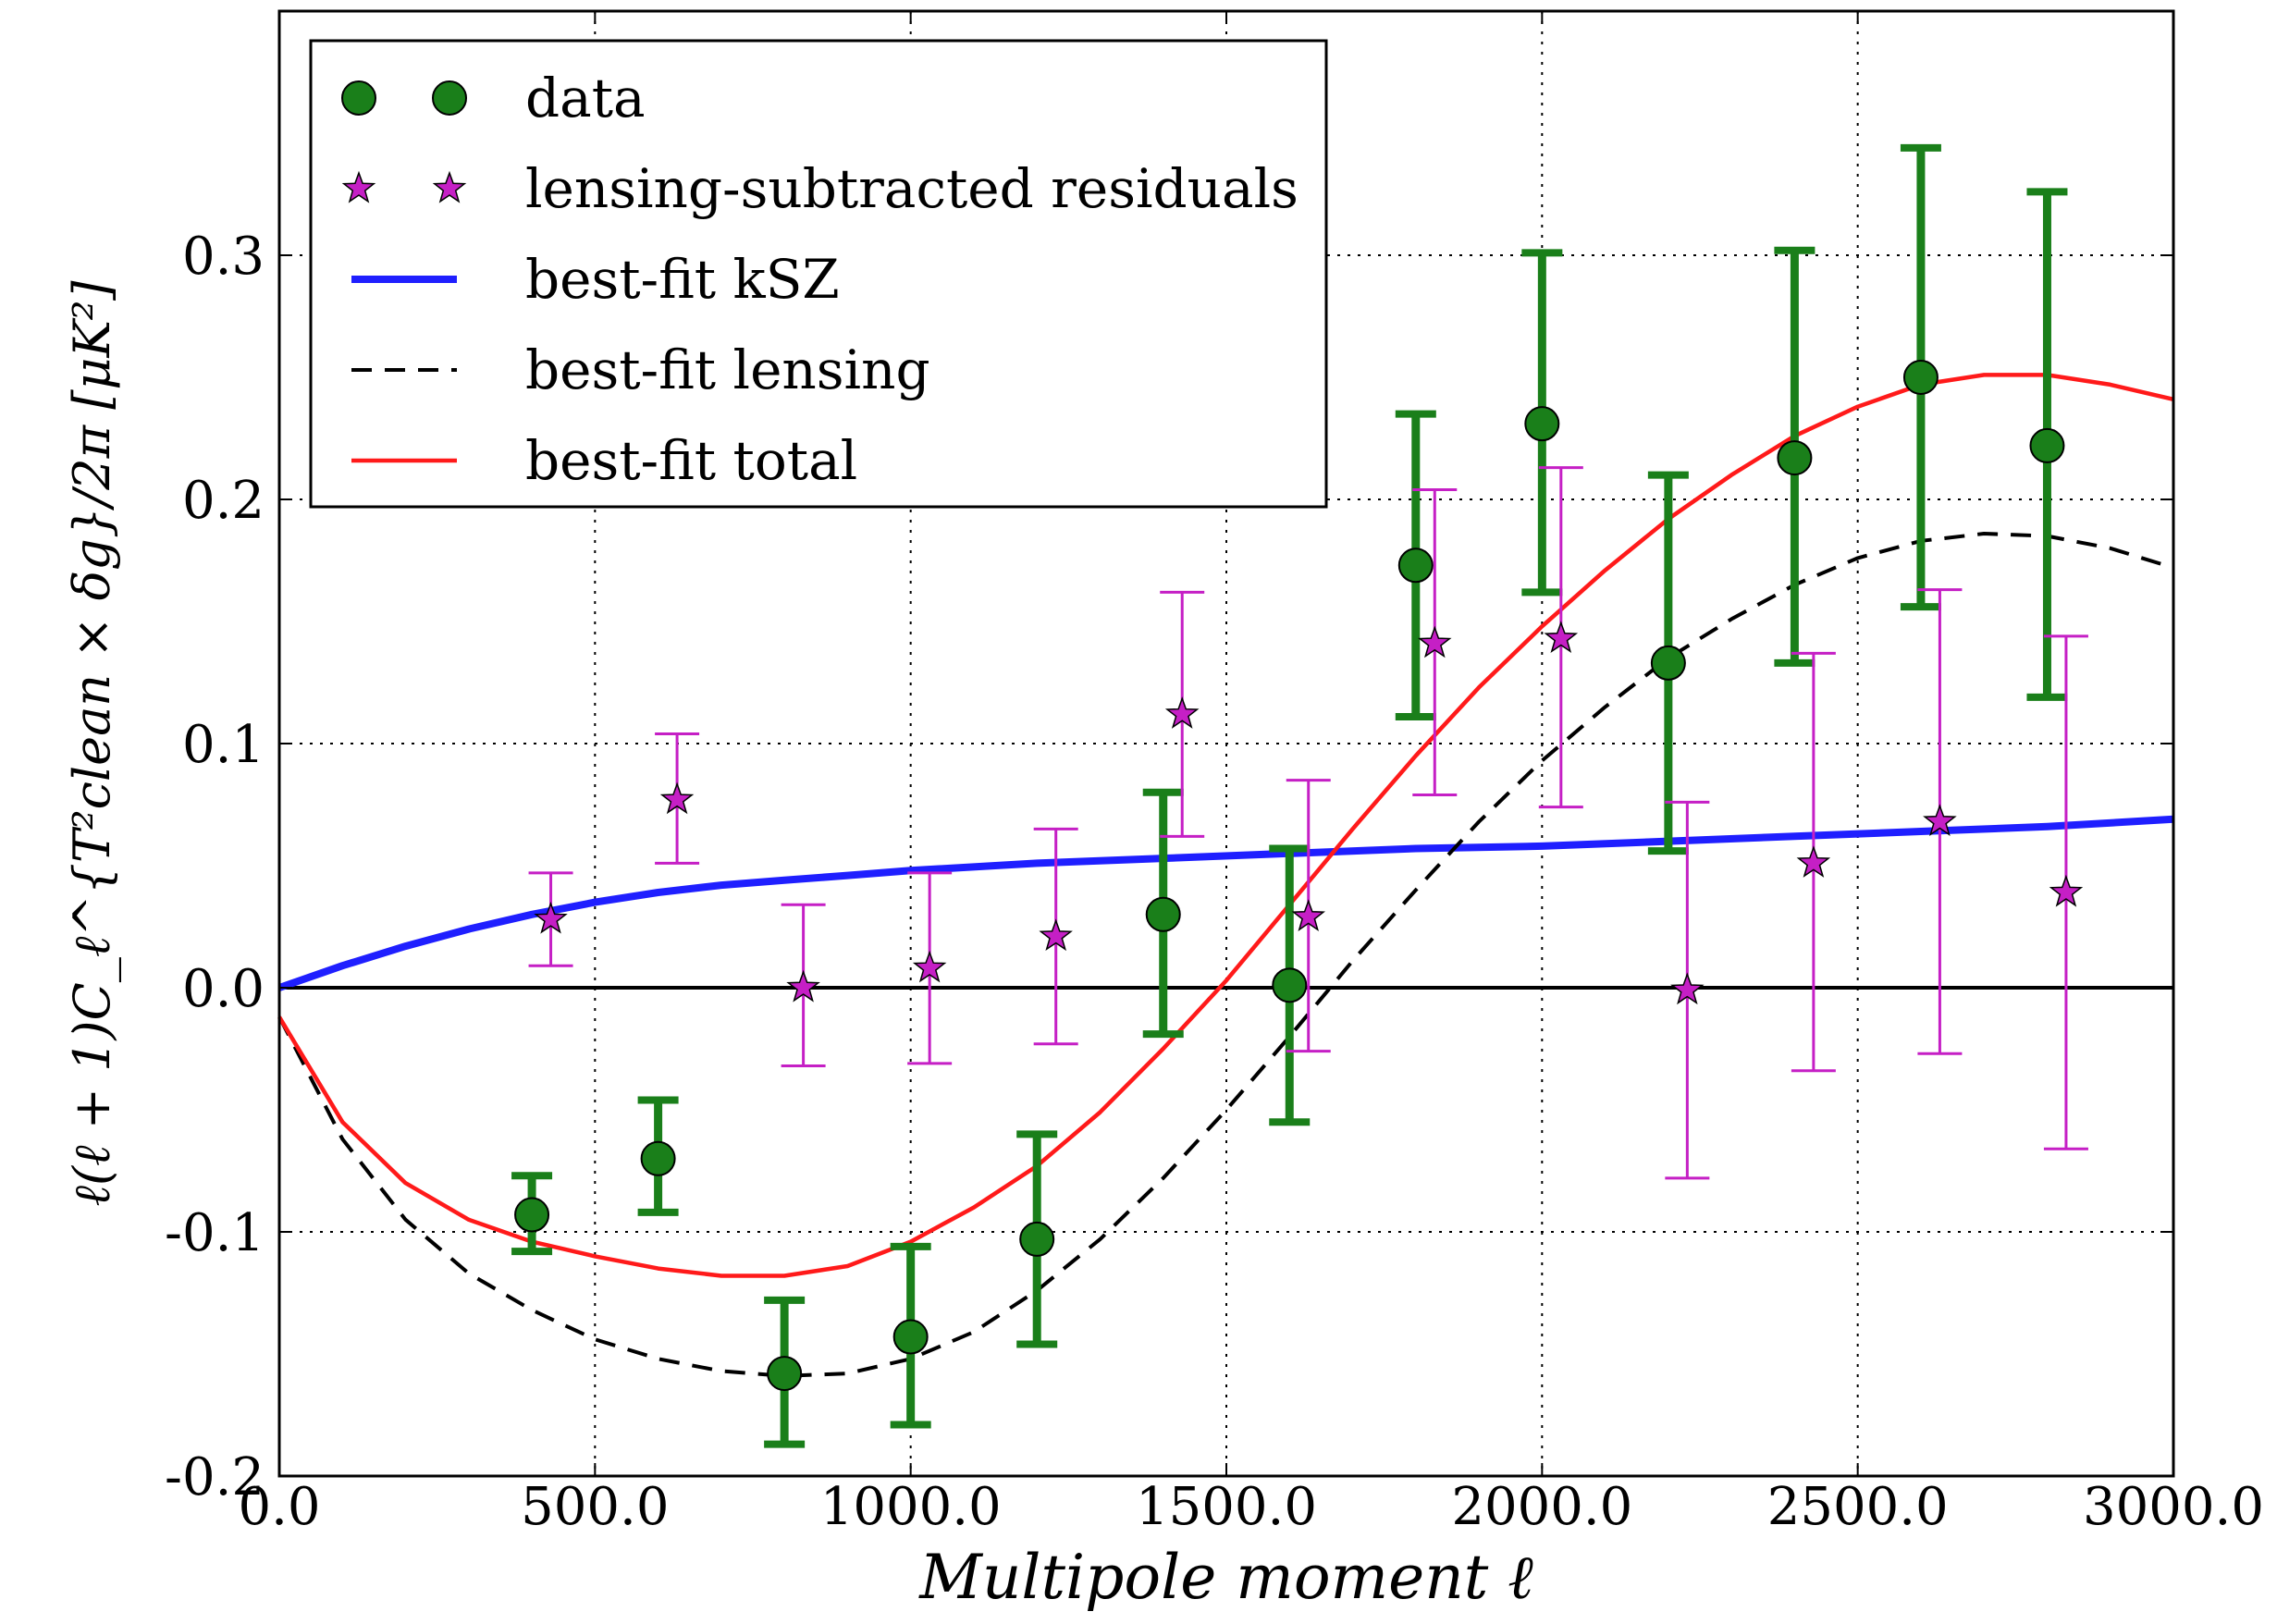 This screenshot has width=2277, height=1624. What do you see at coordinates (1226, 1507) in the screenshot?
I see `x-tick-label: 1500.0` at bounding box center [1226, 1507].